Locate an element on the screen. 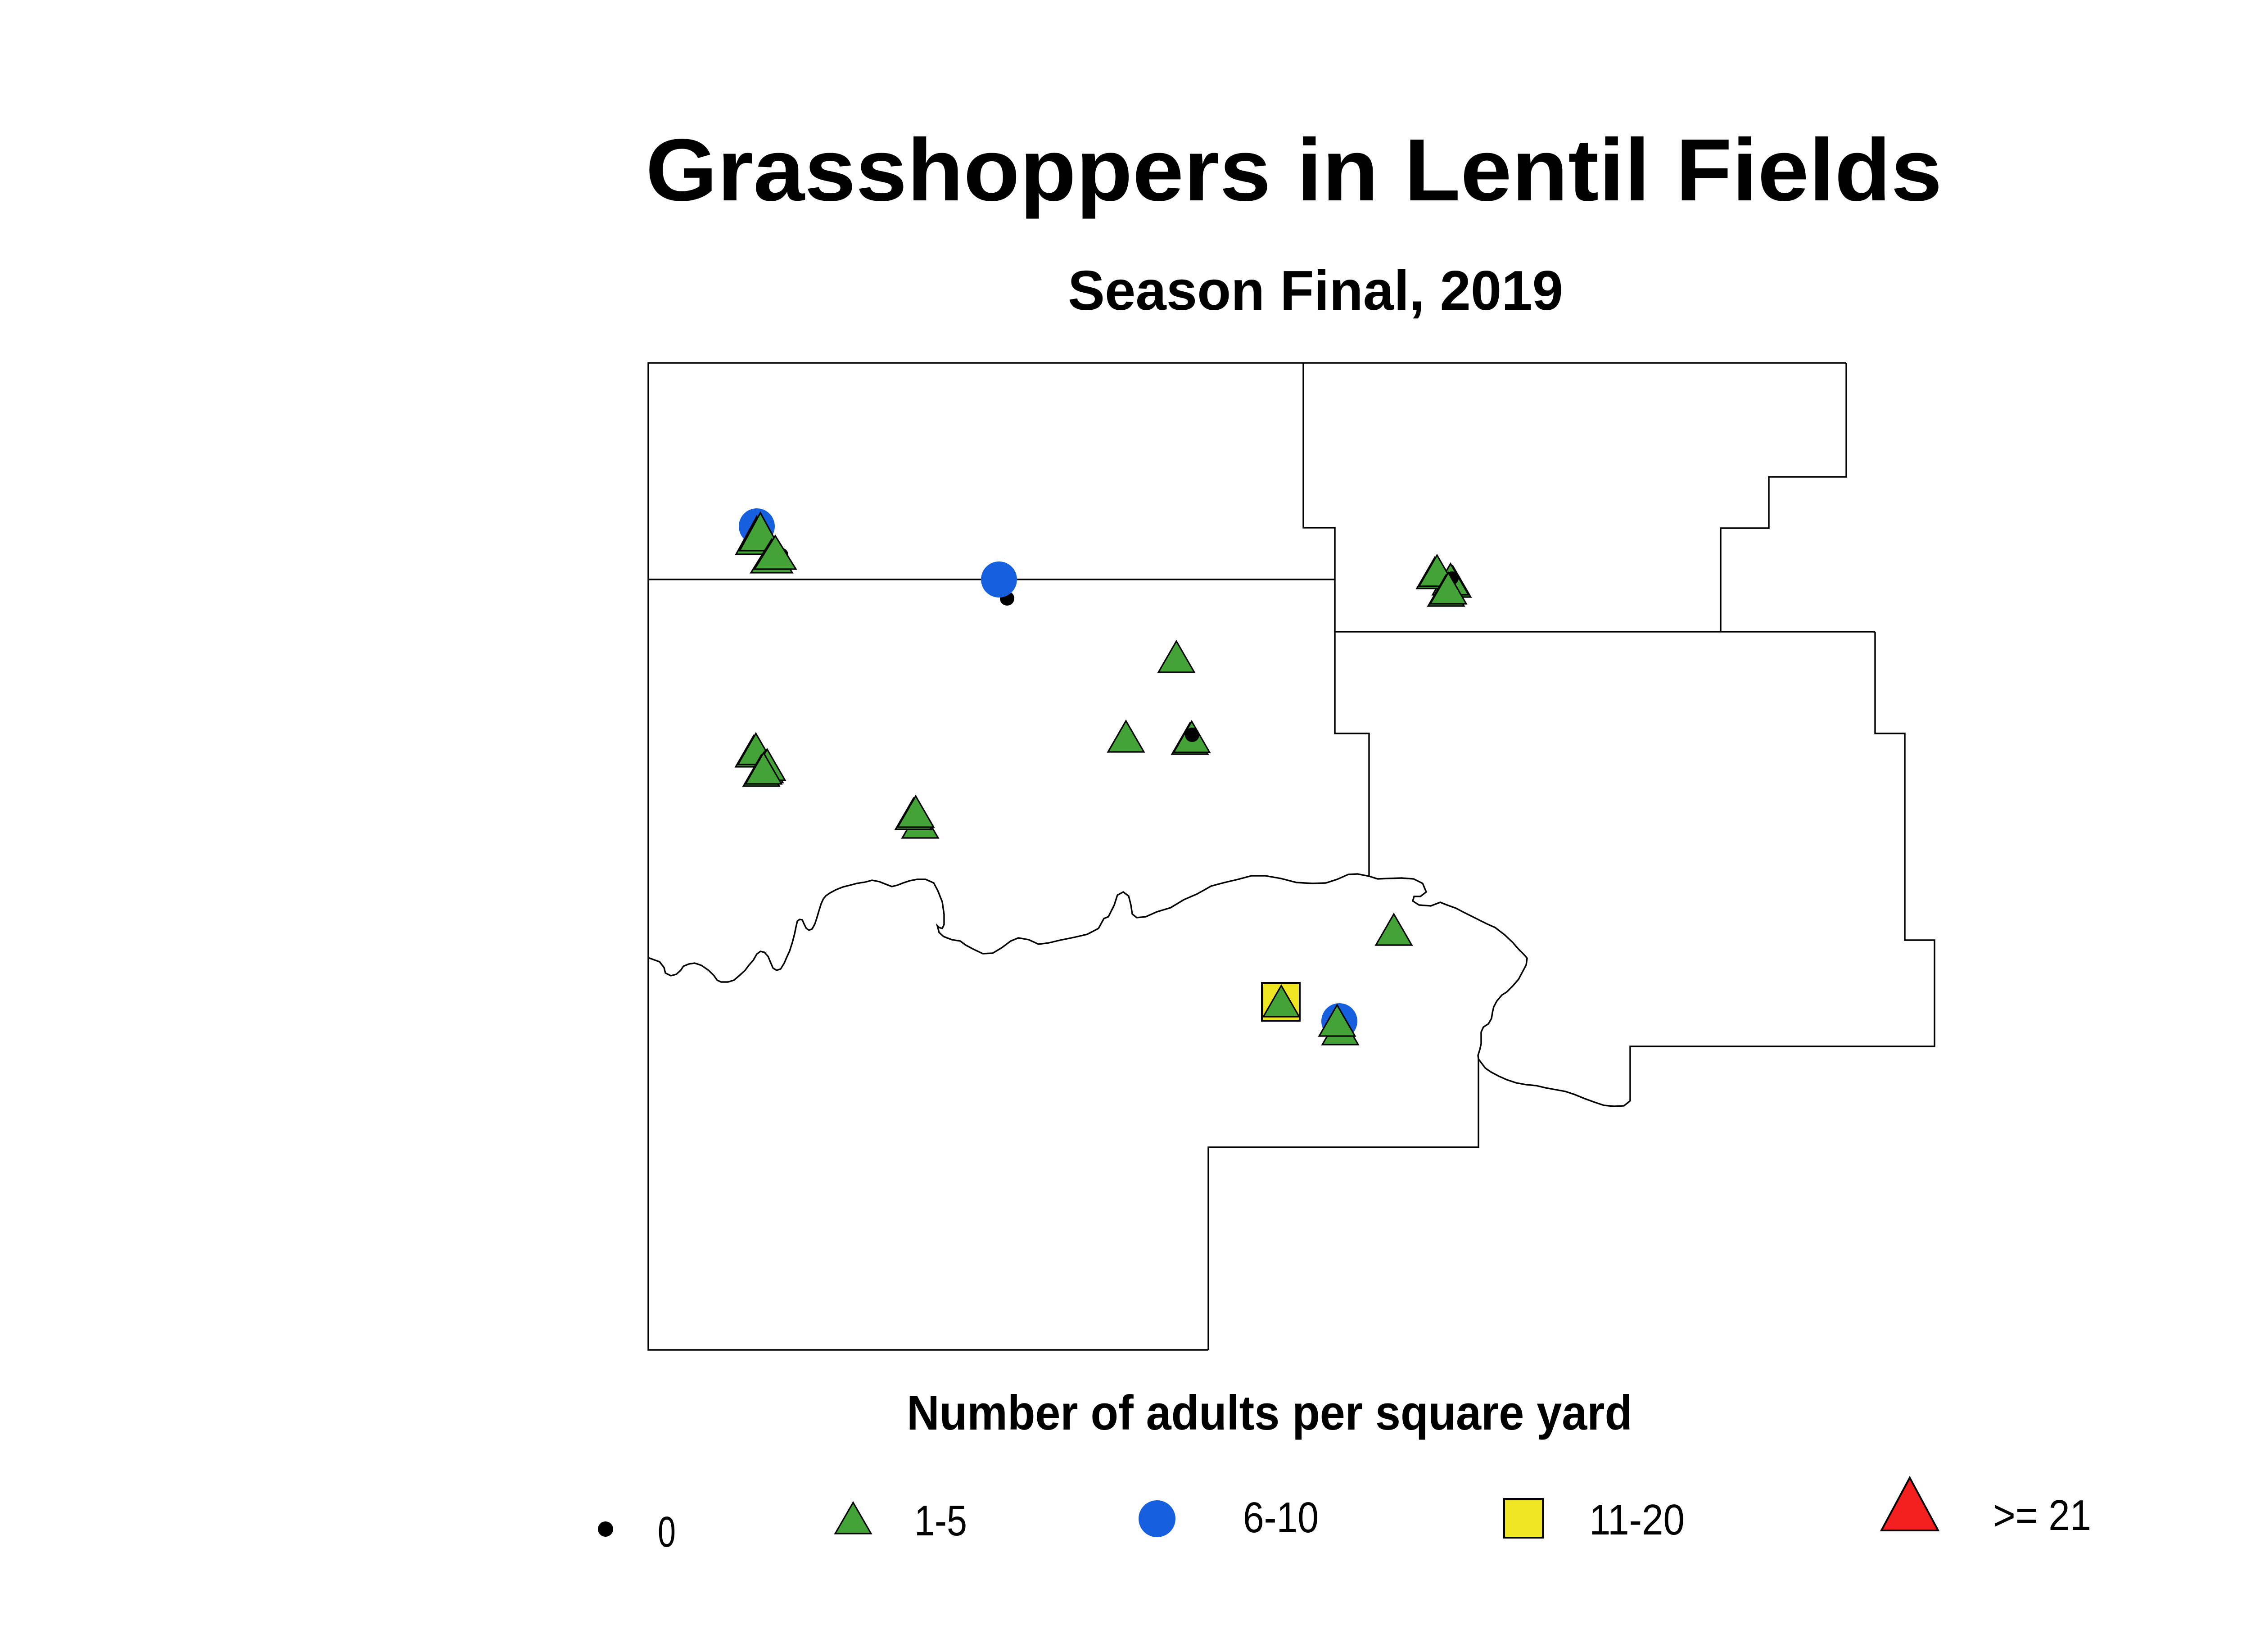 The width and height of the screenshot is (2251, 1652). svg-text: 11-20 is located at coordinates (1637, 1520).